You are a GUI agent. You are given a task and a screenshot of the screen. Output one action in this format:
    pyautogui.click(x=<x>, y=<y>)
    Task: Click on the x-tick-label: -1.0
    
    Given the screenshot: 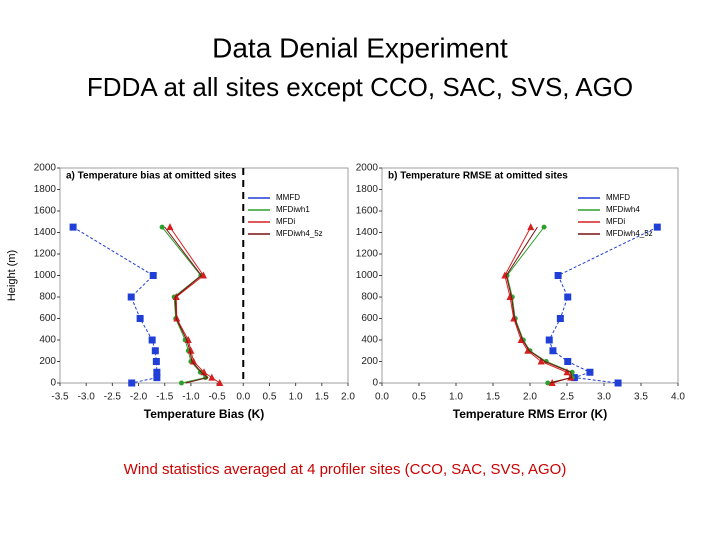 What is the action you would take?
    pyautogui.click(x=191, y=397)
    